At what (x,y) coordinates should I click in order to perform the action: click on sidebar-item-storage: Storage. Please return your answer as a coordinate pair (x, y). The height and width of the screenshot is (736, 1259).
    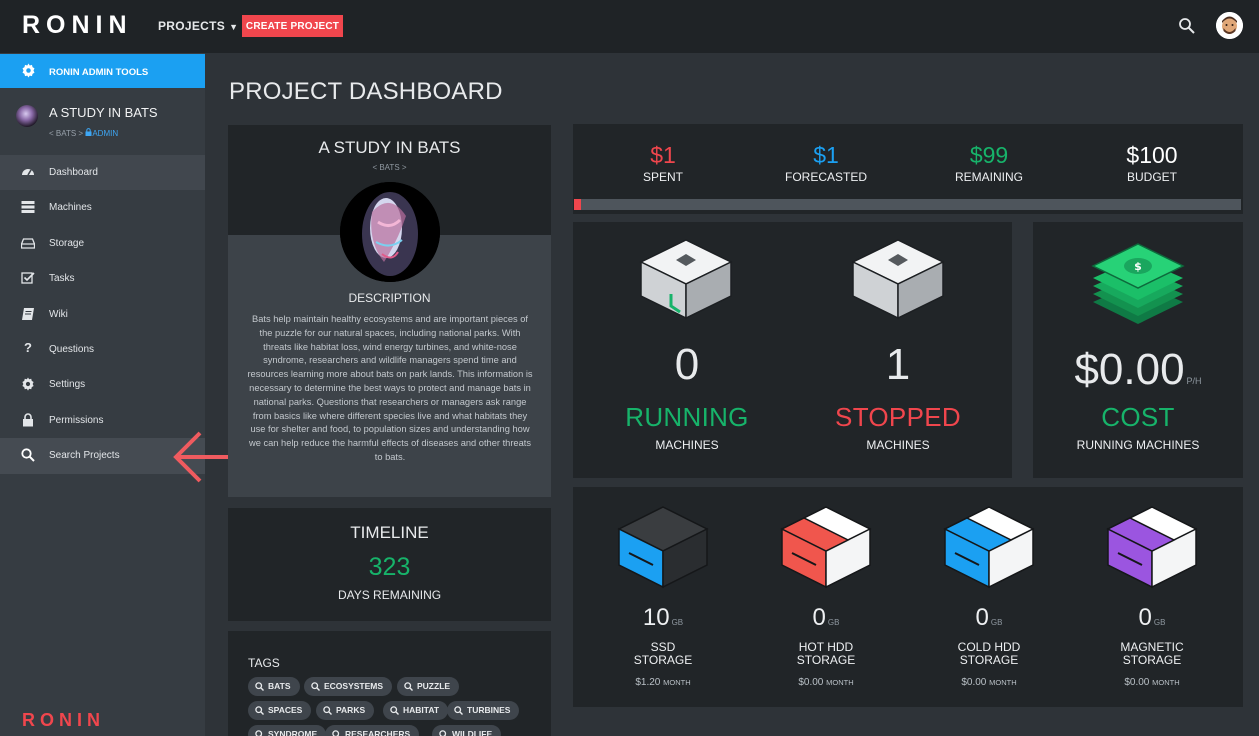
    Looking at the image, I should click on (102, 243).